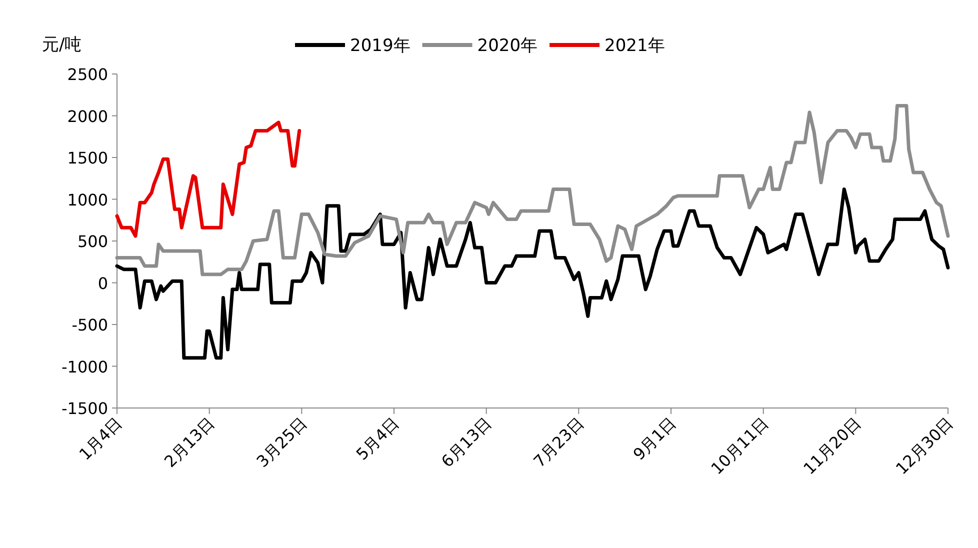  Describe the element at coordinates (90, 325) in the screenshot. I see `y-tick-label: -500` at that location.